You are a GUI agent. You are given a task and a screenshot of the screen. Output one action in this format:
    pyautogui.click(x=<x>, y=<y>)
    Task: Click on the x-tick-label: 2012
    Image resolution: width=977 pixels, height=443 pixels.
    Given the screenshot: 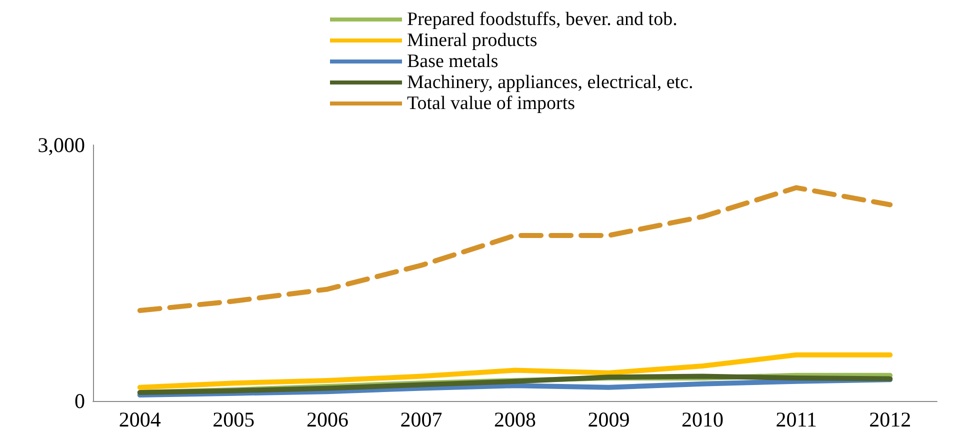 What is the action you would take?
    pyautogui.click(x=890, y=420)
    